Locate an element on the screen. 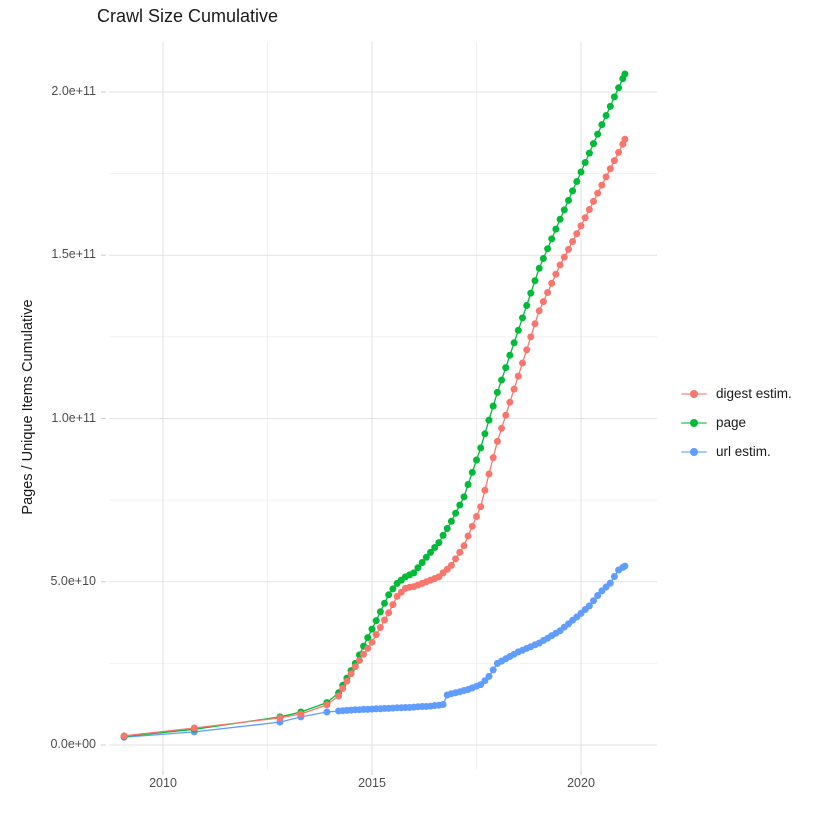  legend-label: url estim. is located at coordinates (743, 451).